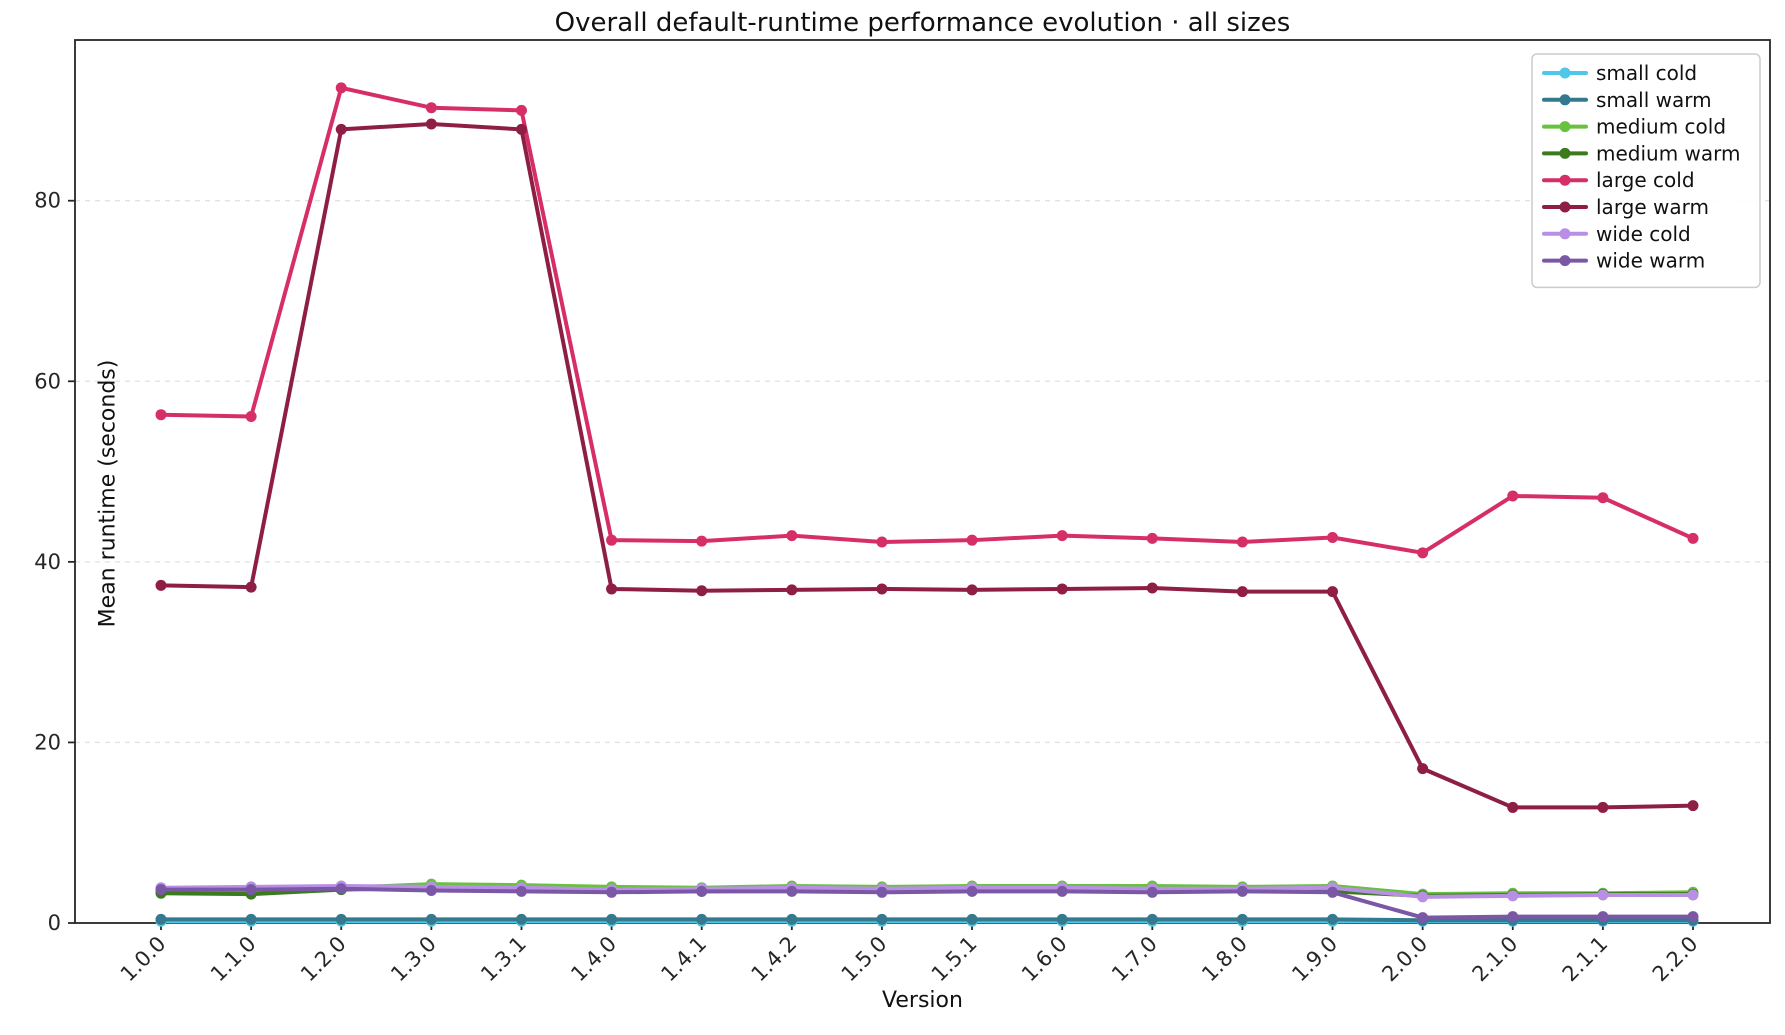 The image size is (1785, 1035). I want to click on x-tick-label: 1.3.1, so click(503, 959).